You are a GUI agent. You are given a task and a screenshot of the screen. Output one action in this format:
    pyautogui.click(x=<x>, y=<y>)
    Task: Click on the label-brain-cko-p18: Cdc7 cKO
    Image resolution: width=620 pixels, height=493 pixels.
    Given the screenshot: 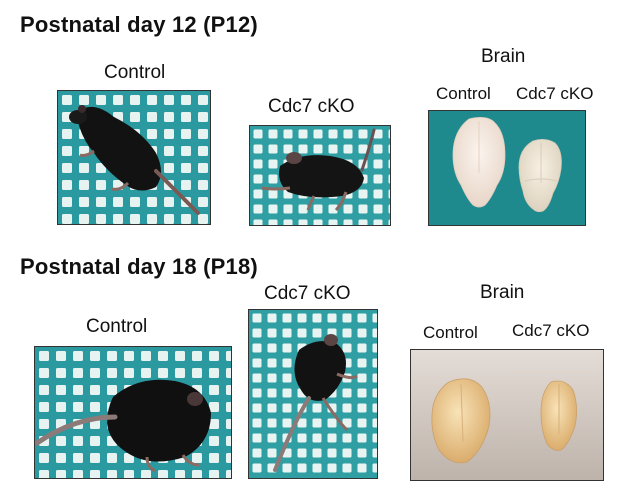 What is the action you would take?
    pyautogui.click(x=551, y=330)
    